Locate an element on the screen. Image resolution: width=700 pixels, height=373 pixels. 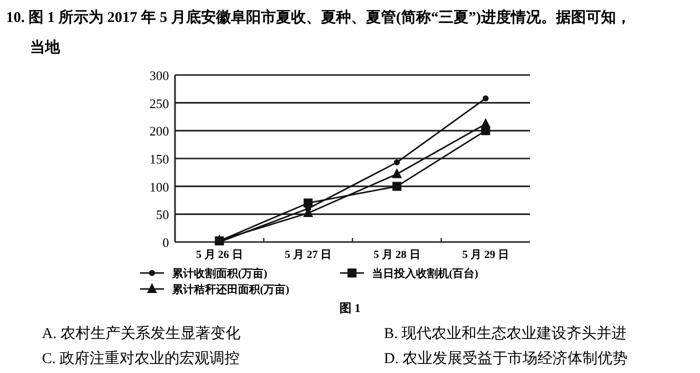
x-tick-label: 5 月 27 日 is located at coordinates (308, 255).